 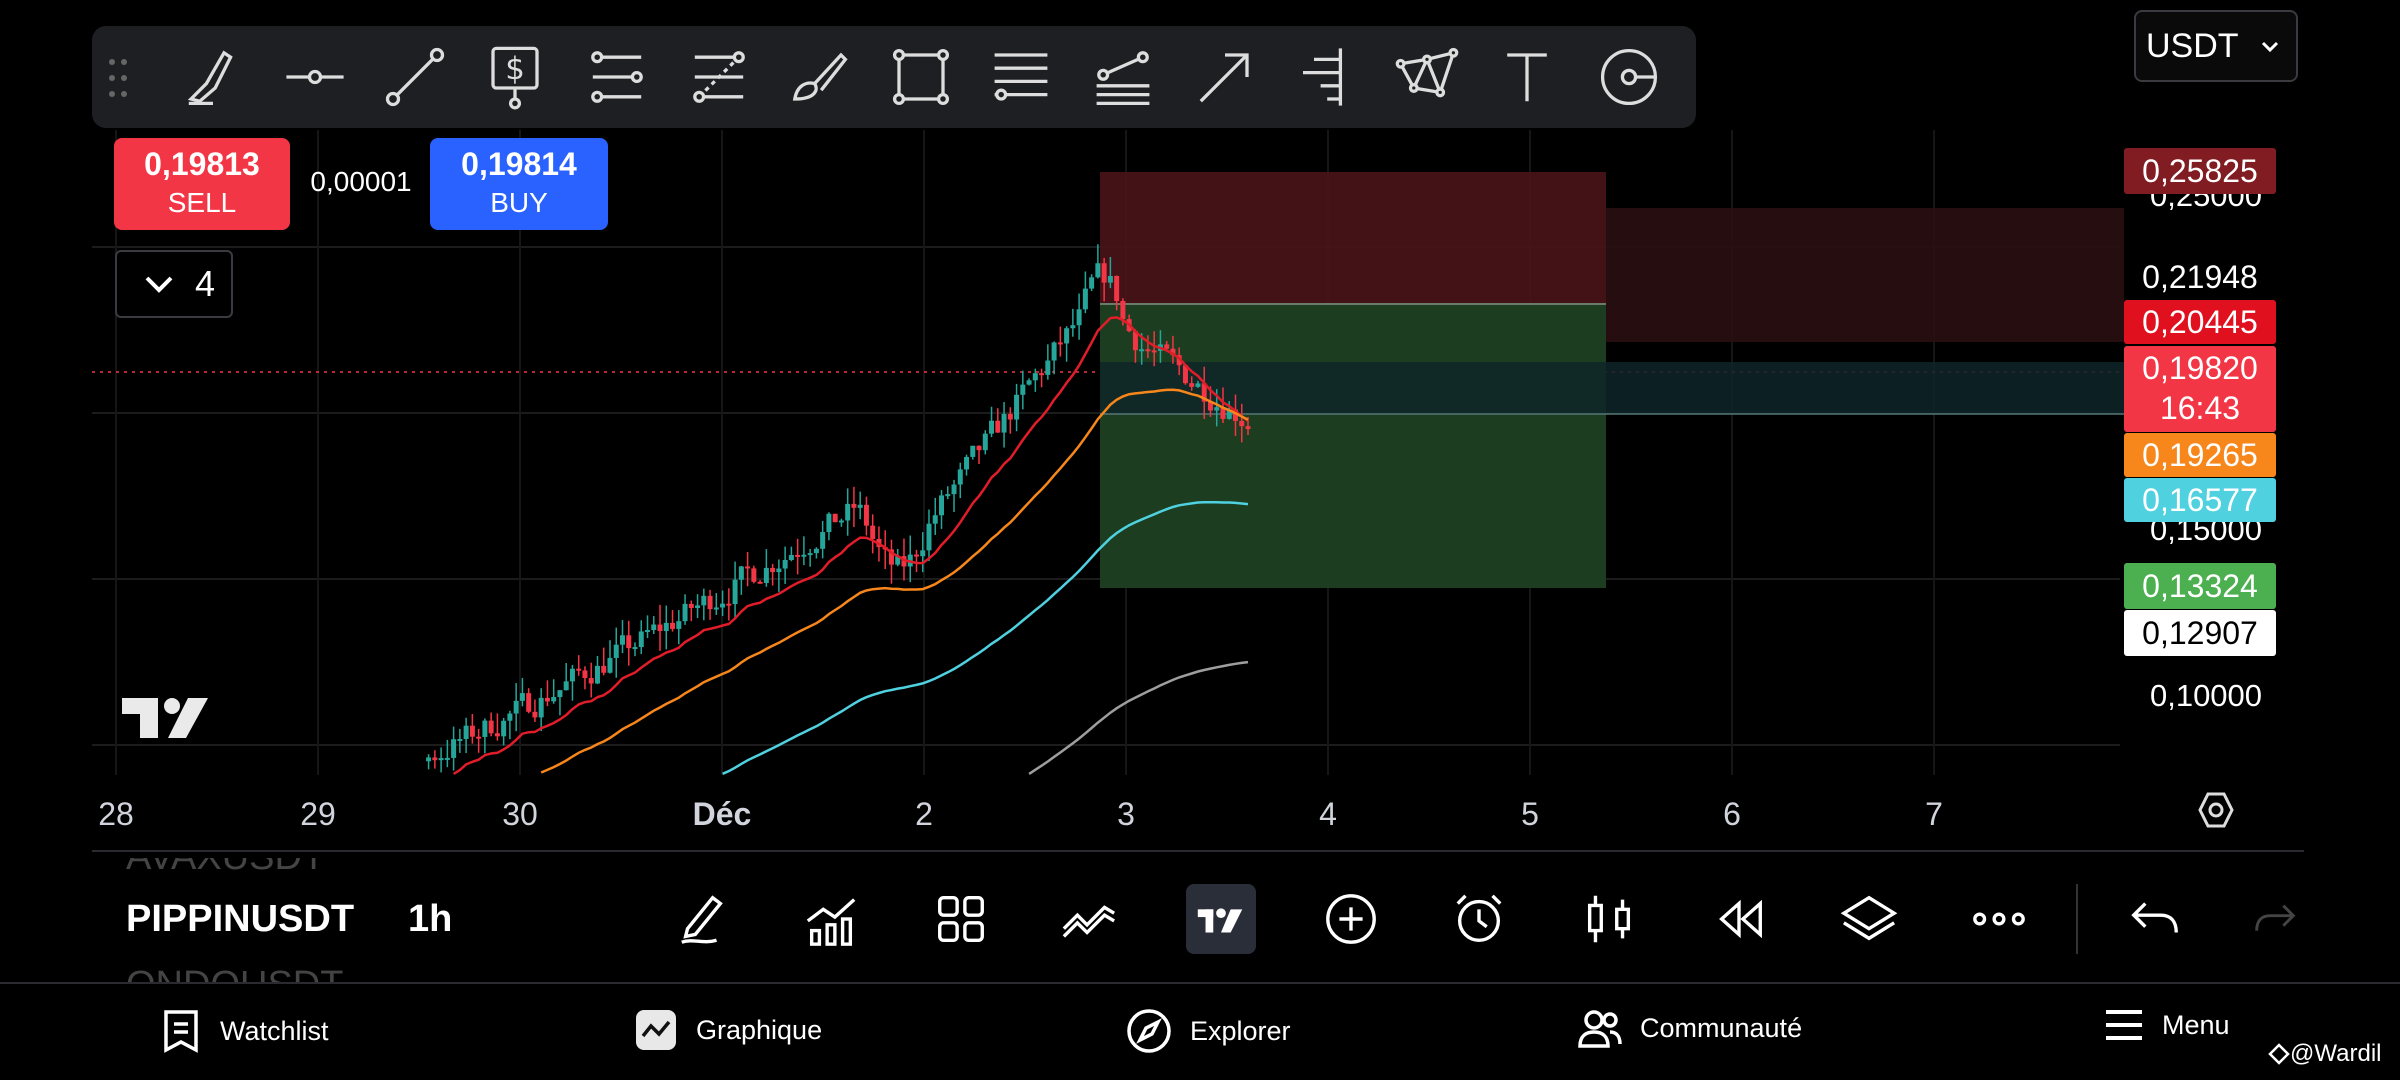 I want to click on text-icon, so click(x=1527, y=77).